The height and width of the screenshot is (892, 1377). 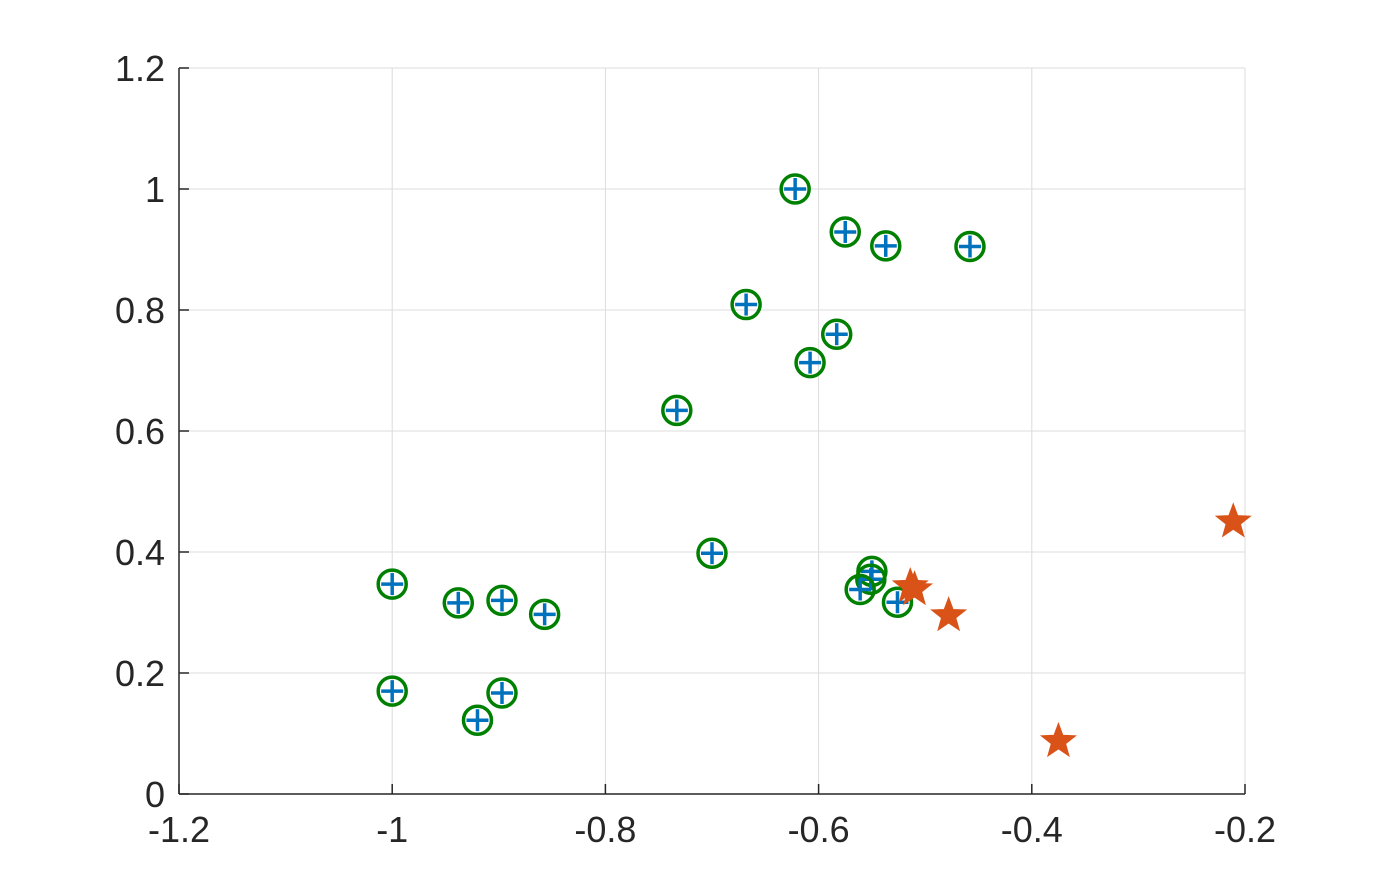 I want to click on x-tick-label: -0.8, so click(x=605, y=829).